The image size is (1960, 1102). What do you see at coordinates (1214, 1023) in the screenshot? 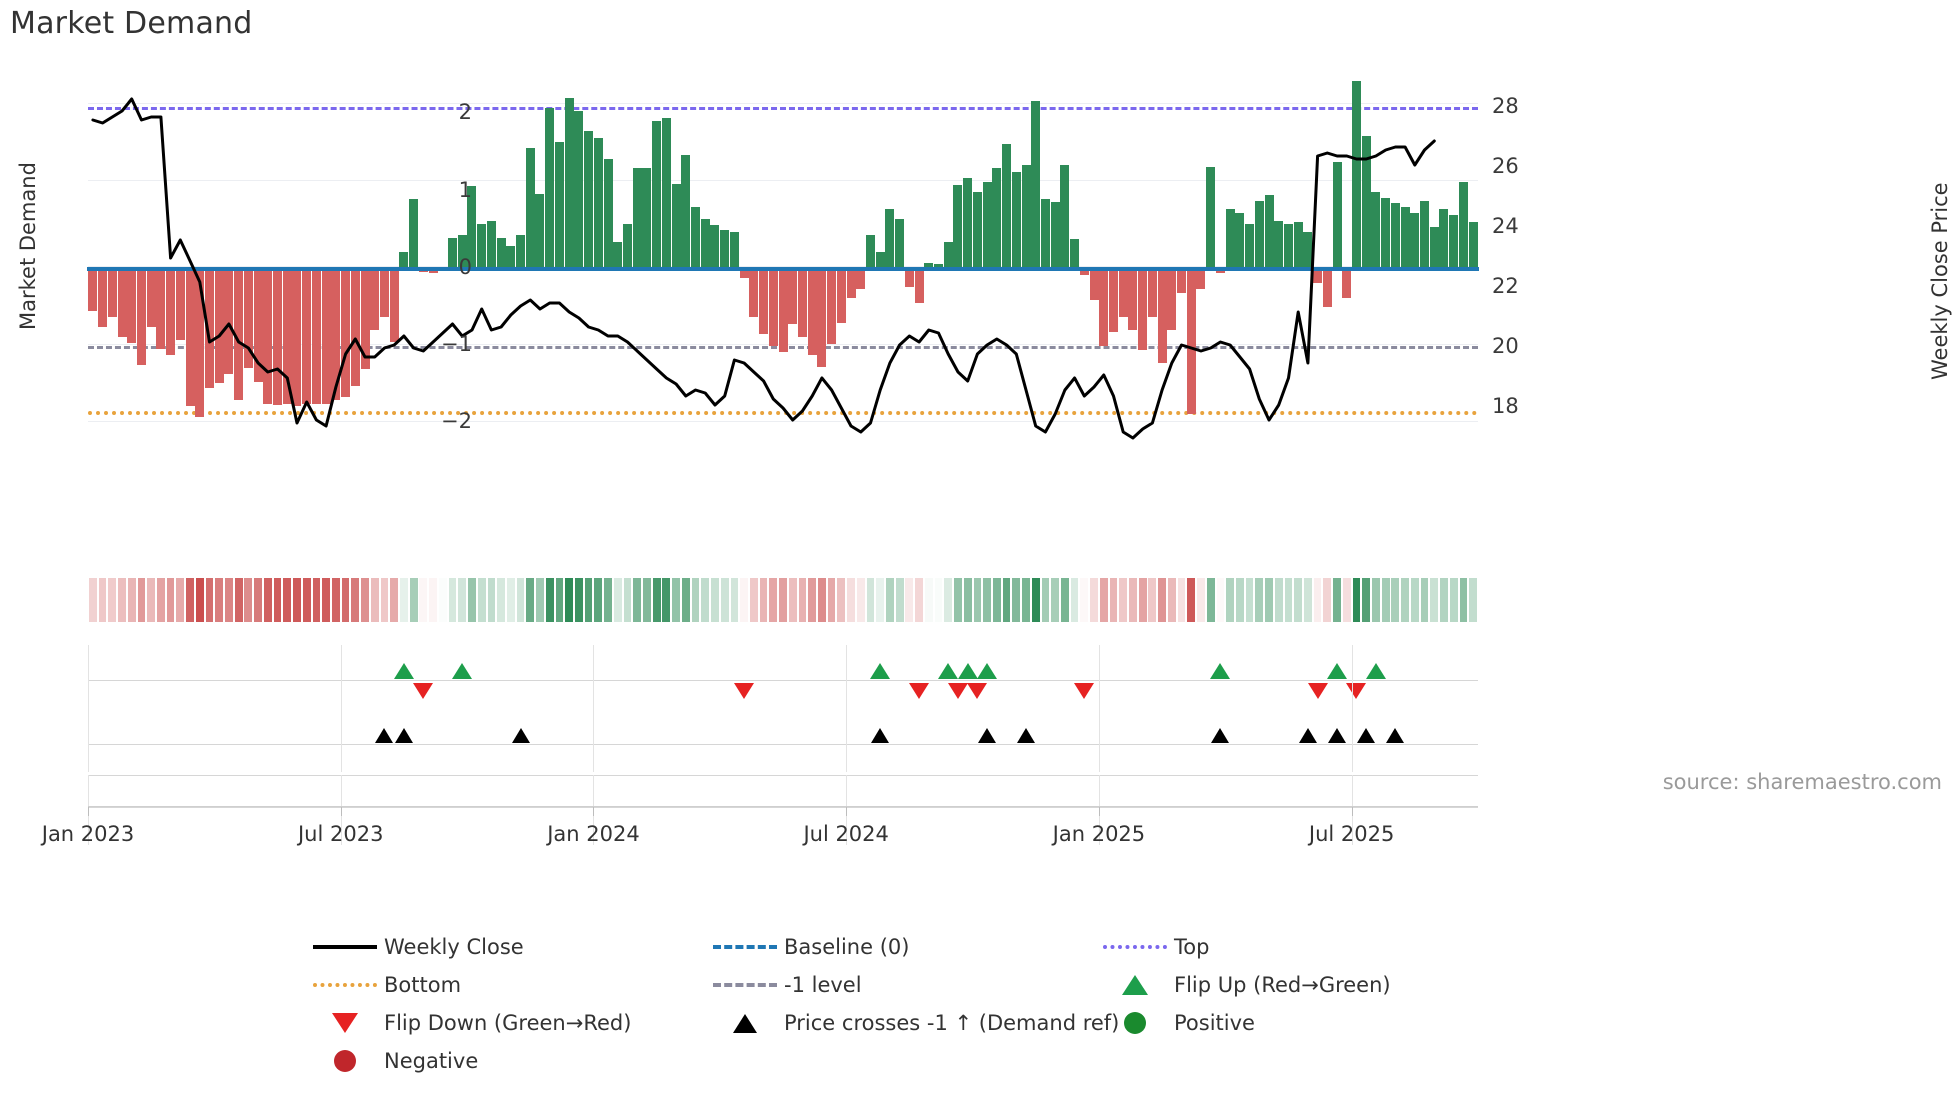
I see `legend-label: Positive` at bounding box center [1214, 1023].